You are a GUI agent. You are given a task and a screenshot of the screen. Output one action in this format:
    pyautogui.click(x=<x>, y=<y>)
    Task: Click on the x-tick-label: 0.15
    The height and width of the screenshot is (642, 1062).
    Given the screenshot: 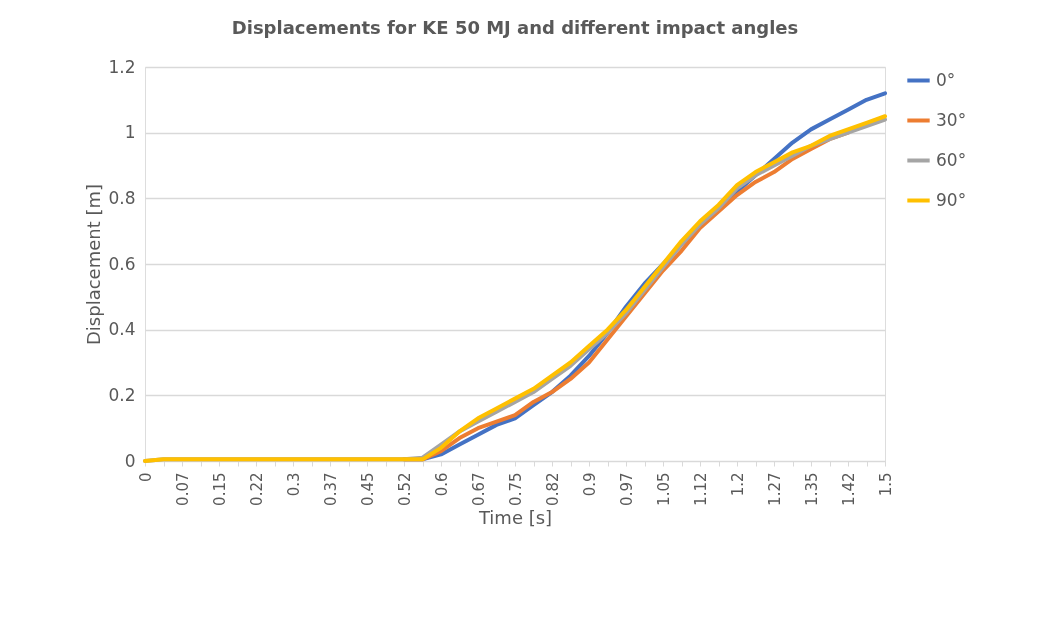 What is the action you would take?
    pyautogui.click(x=219, y=489)
    